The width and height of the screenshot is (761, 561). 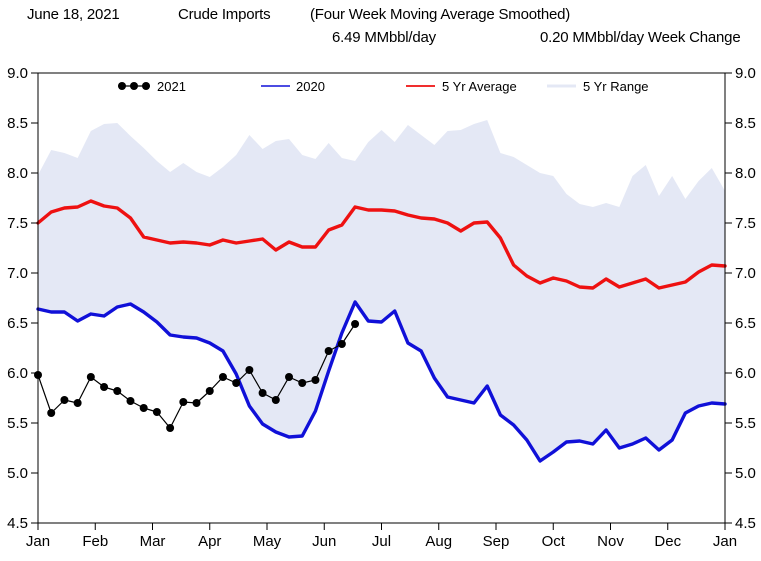 I want to click on legend-item-5yr-average: 5 Yr Average, so click(x=461, y=86).